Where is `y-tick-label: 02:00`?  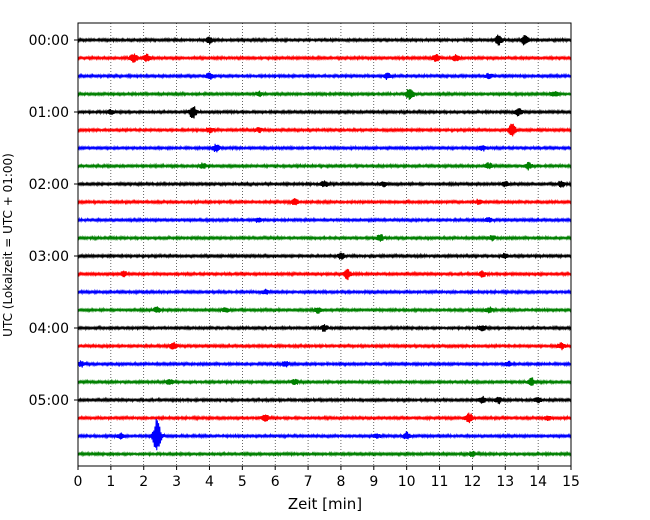
y-tick-label: 02:00 is located at coordinates (49, 185).